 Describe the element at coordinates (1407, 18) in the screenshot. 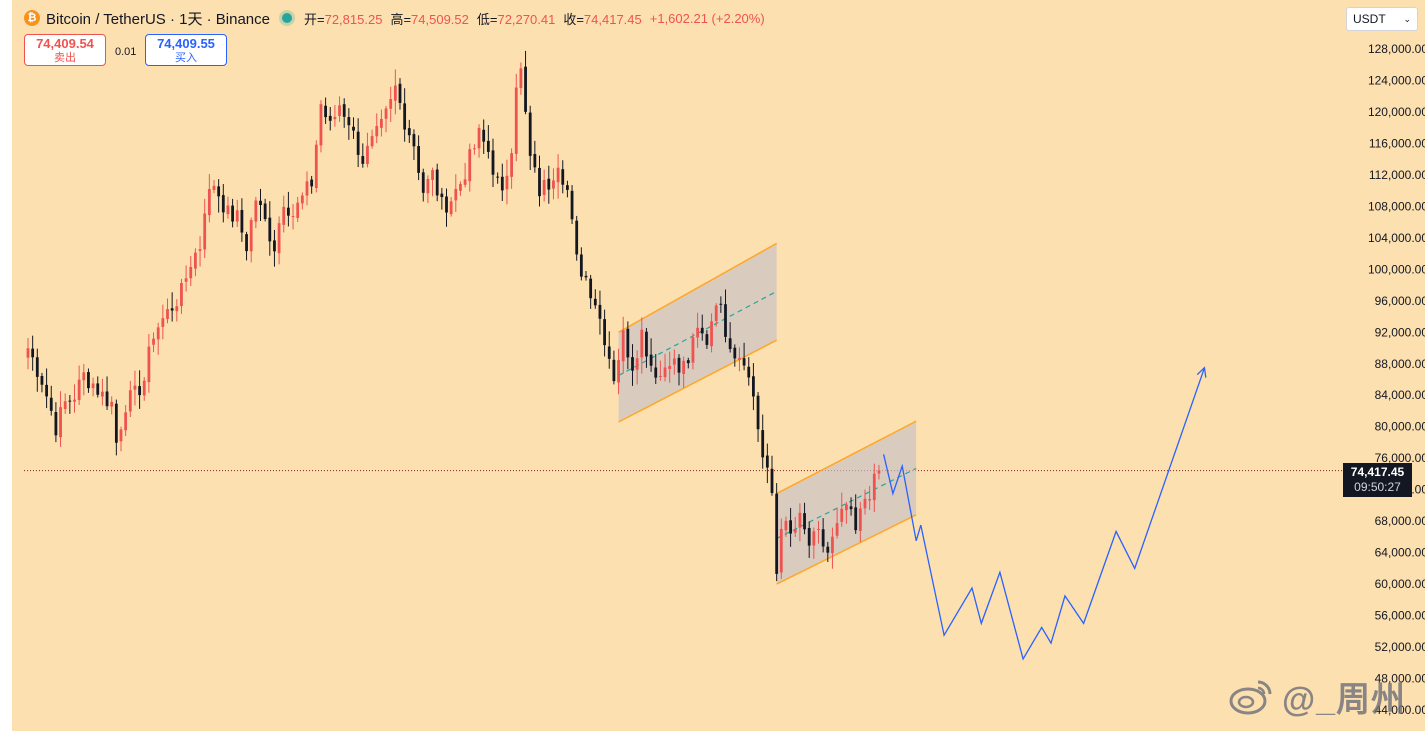

I see `chevron-down-icon: ⌄` at that location.